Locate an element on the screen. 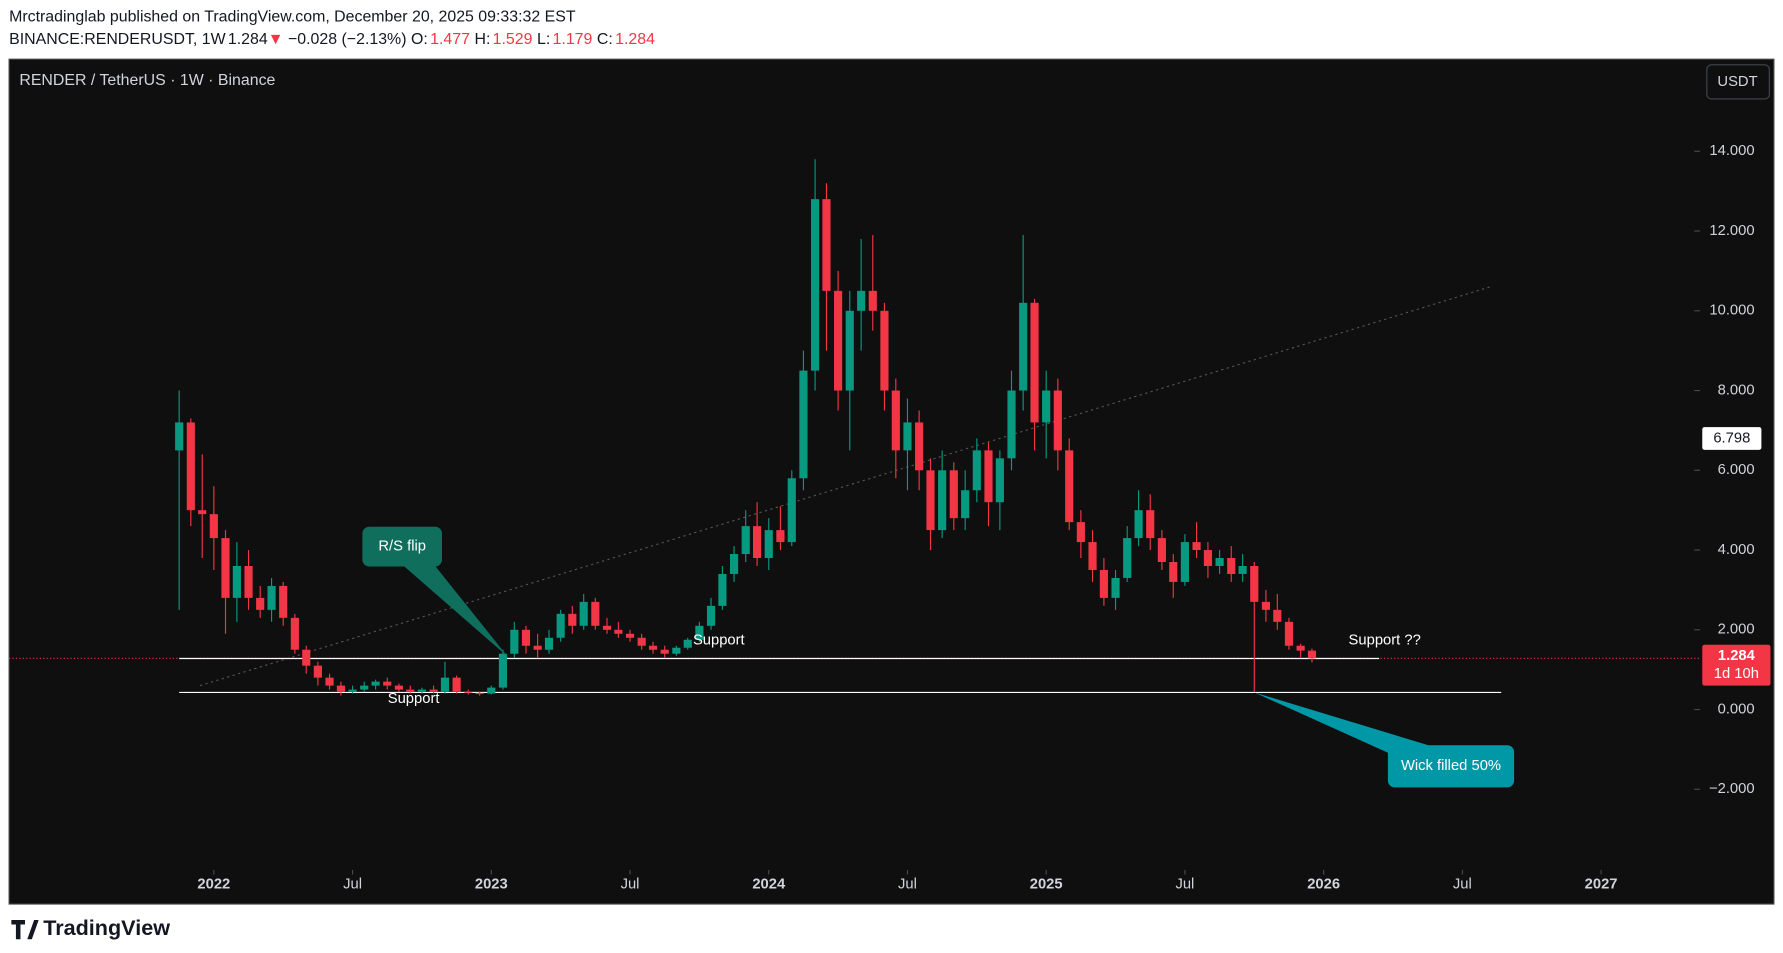 The width and height of the screenshot is (1783, 953). y-tick-label: 8.000 is located at coordinates (1736, 390).